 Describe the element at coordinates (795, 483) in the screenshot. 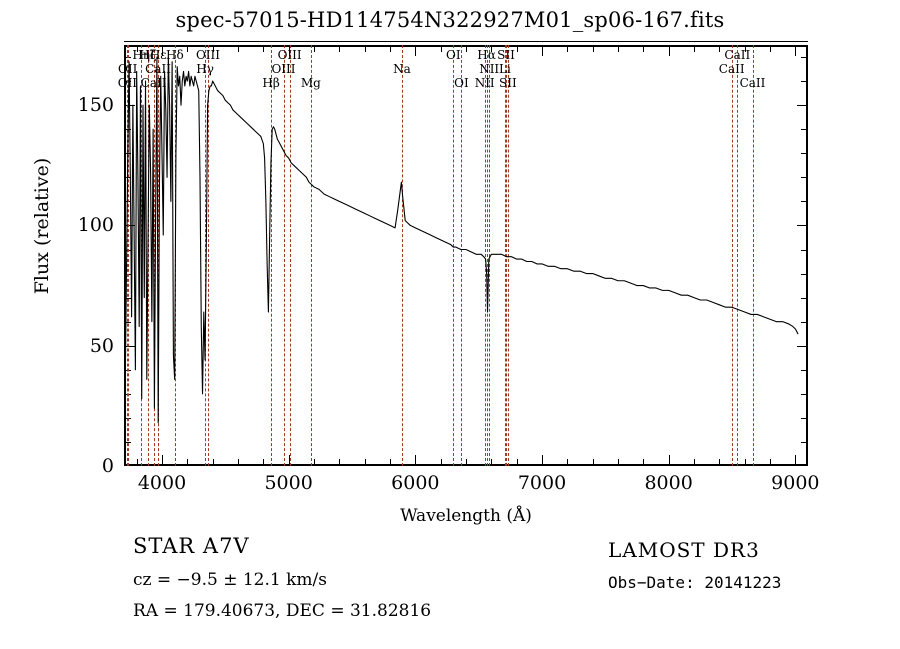

I see `x-tick-label: 9000` at that location.